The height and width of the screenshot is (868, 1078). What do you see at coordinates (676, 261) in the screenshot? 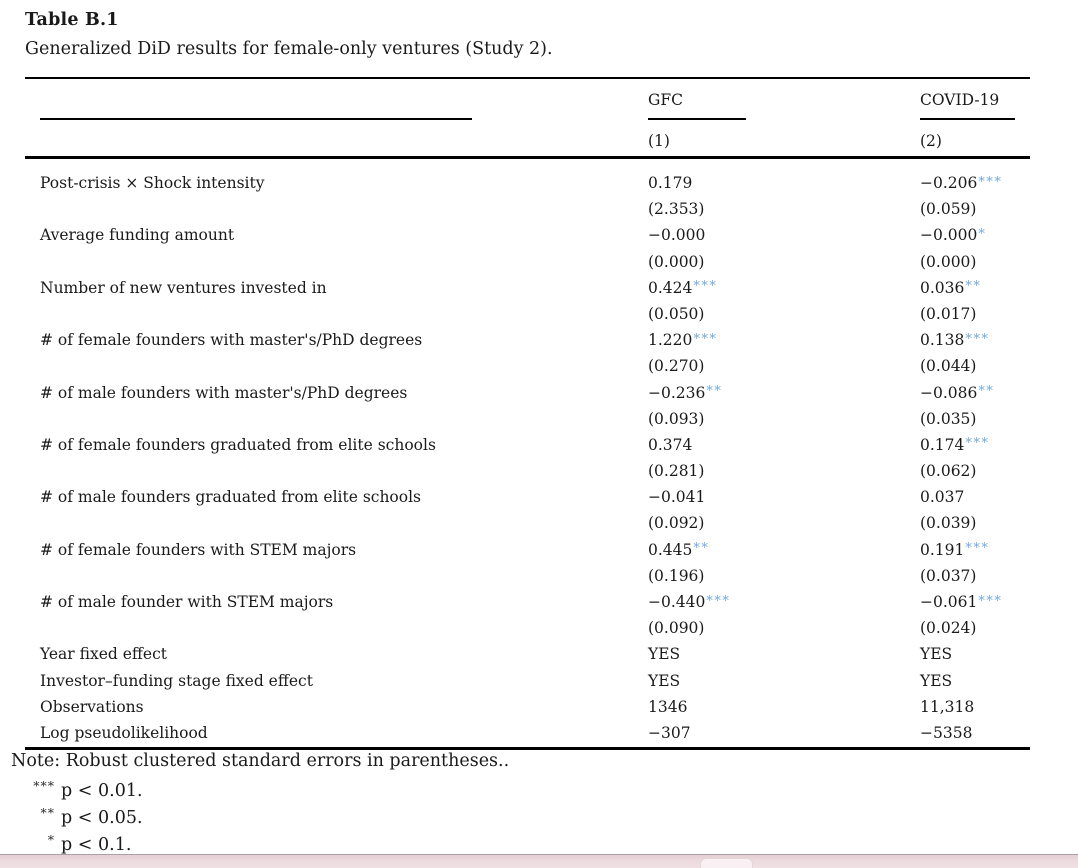
I see `coefficient-value: (0.000)` at bounding box center [676, 261].